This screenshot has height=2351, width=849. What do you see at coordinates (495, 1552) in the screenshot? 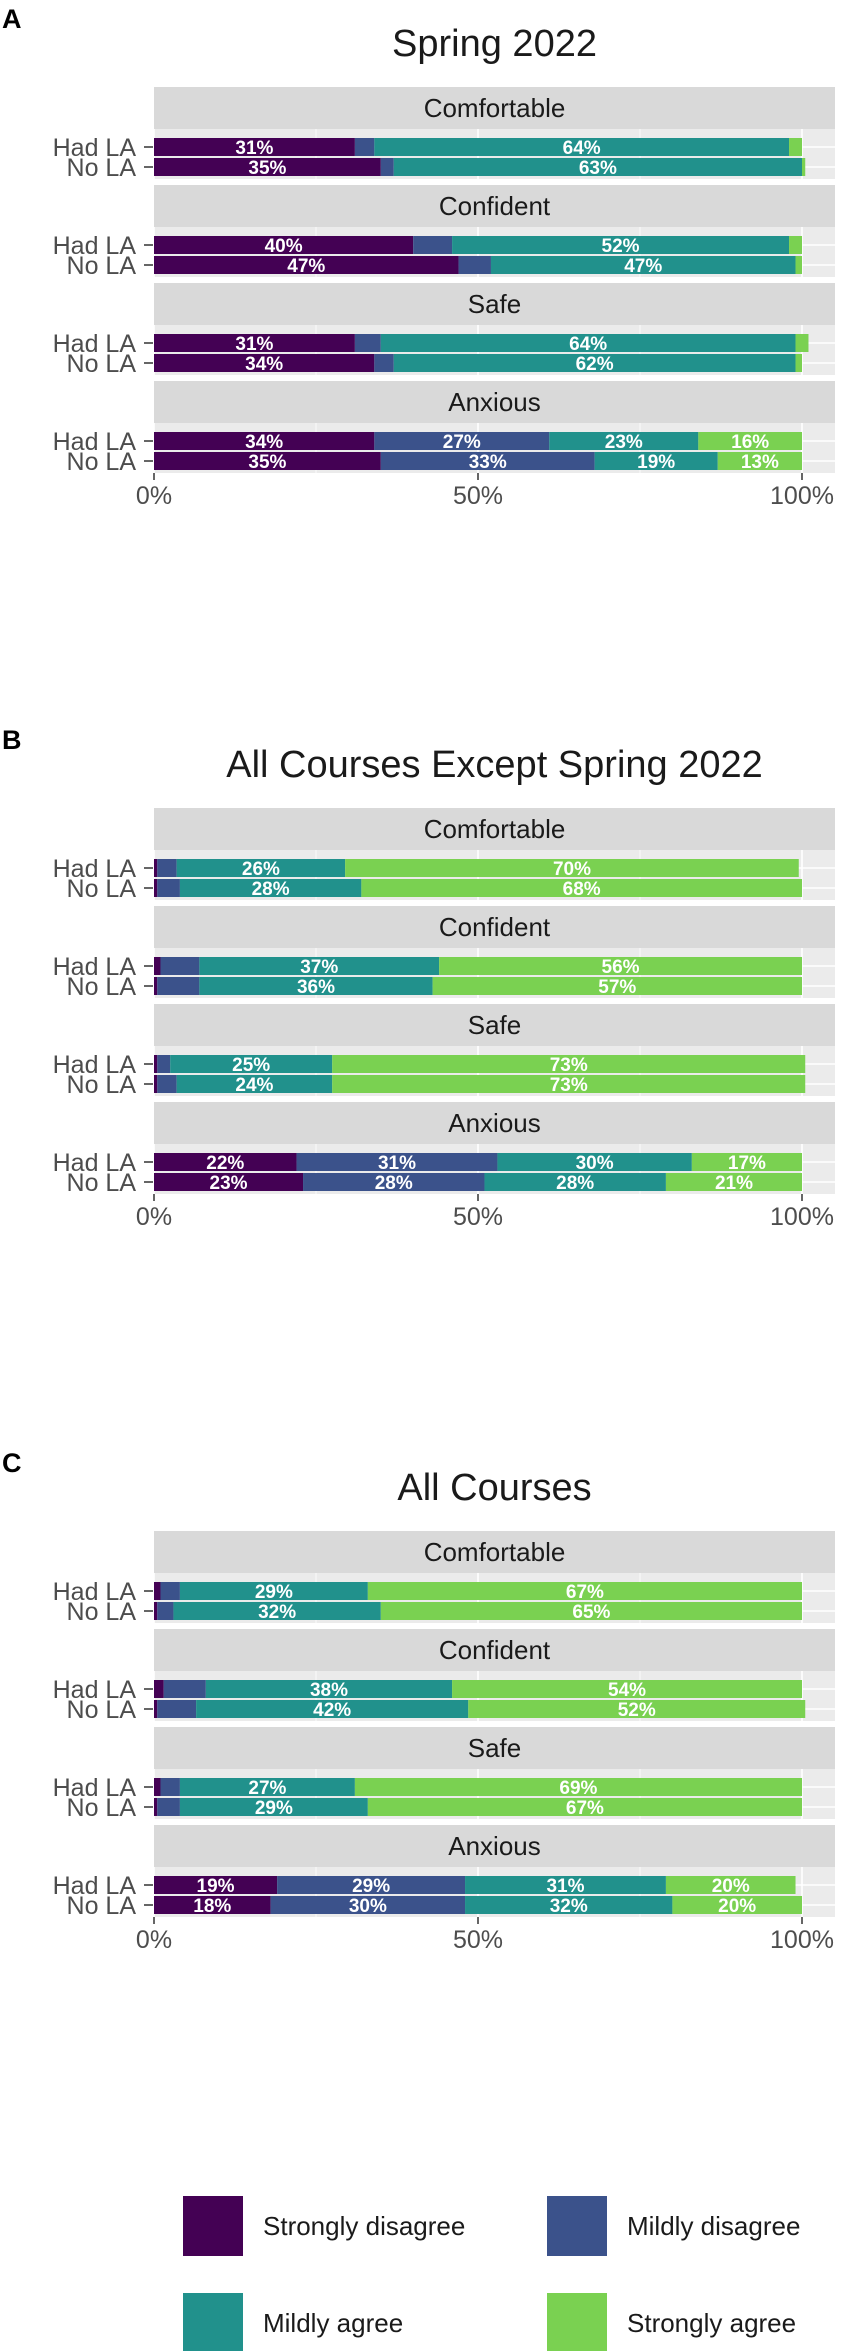
I see `facet-label: Comfortable` at bounding box center [495, 1552].